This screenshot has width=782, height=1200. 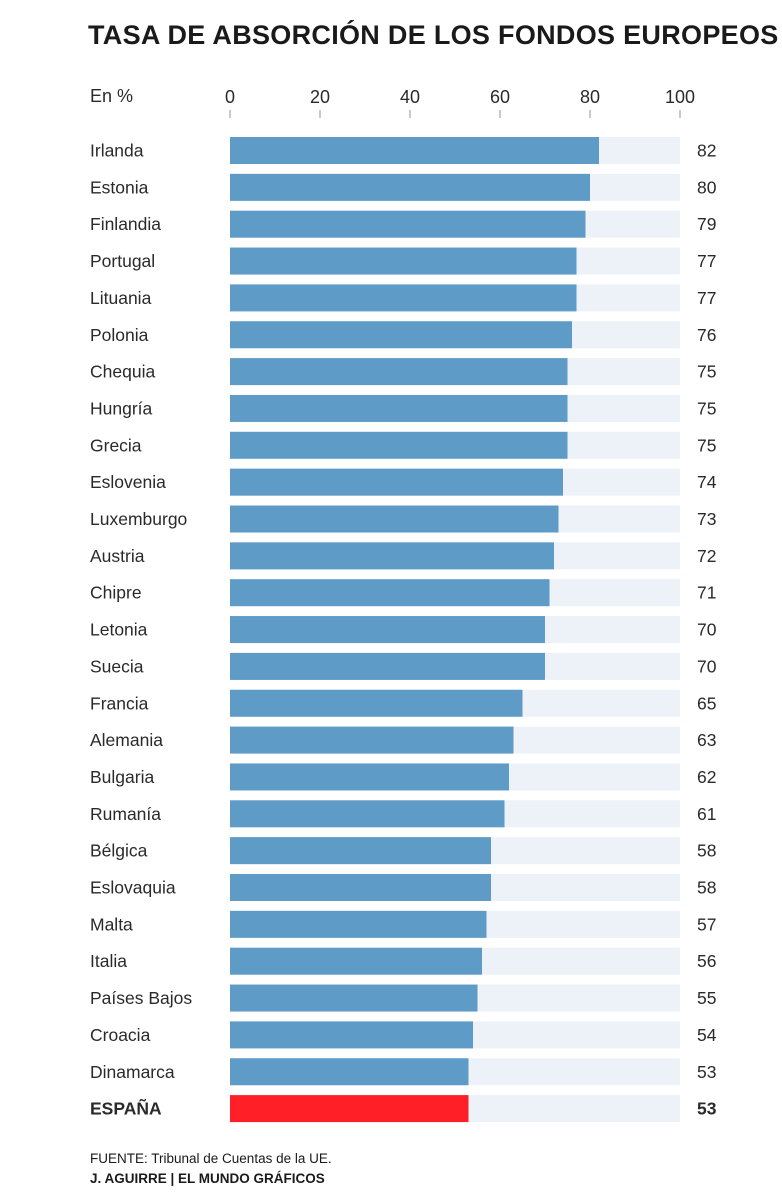 What do you see at coordinates (706, 224) in the screenshot?
I see `value-label: 79` at bounding box center [706, 224].